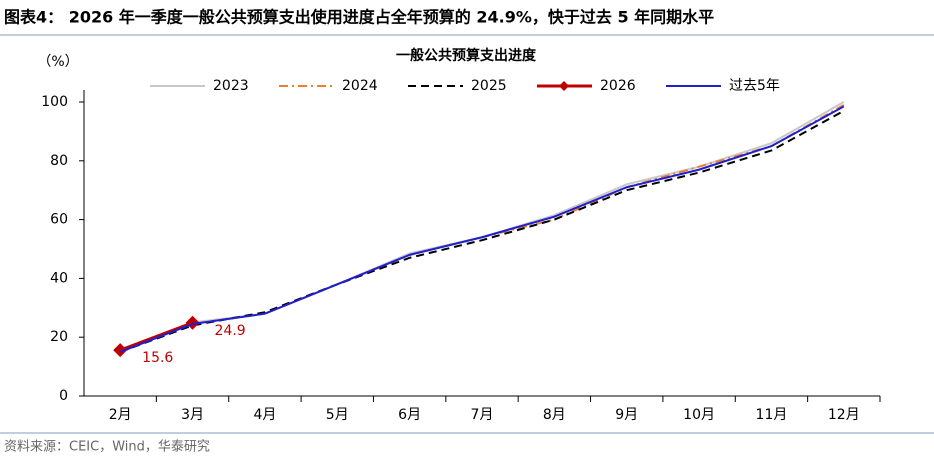 This screenshot has width=934, height=462. I want to click on data-label: 24.9, so click(230, 331).